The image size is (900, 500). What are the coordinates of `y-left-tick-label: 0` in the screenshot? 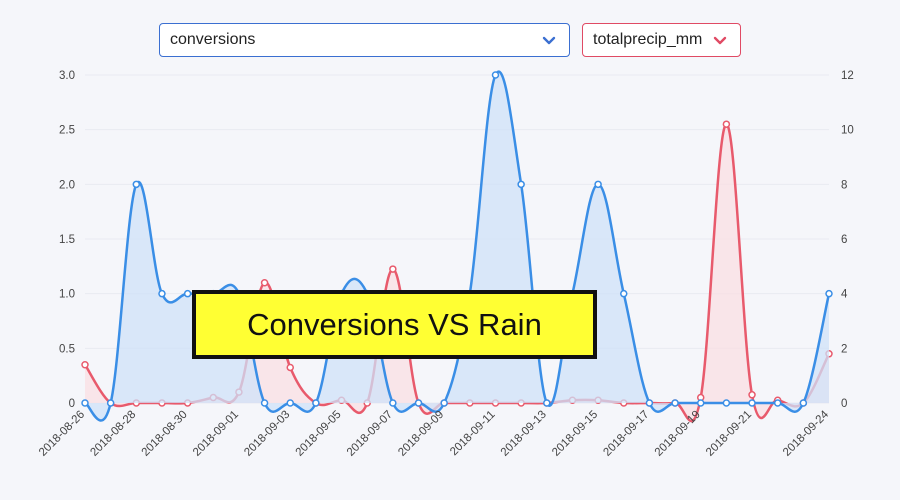 It's located at (72, 404).